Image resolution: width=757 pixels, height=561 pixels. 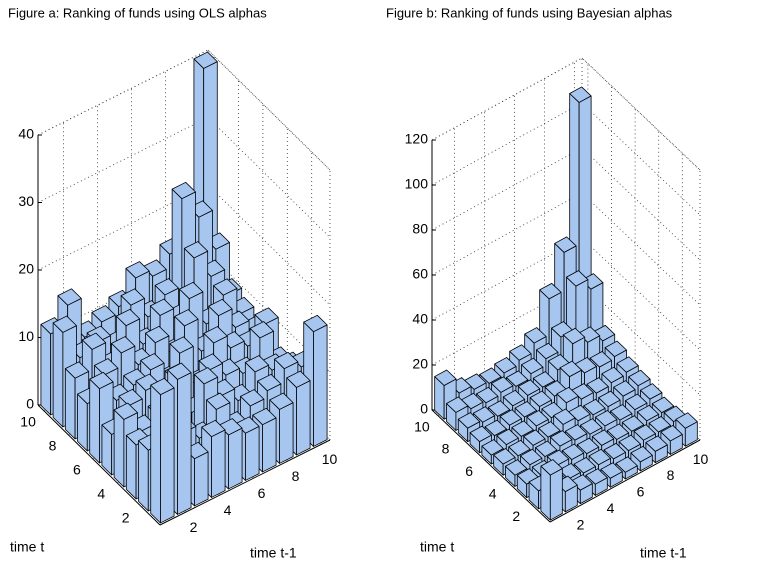 What do you see at coordinates (437, 547) in the screenshot?
I see `y-axis-label: time t` at bounding box center [437, 547].